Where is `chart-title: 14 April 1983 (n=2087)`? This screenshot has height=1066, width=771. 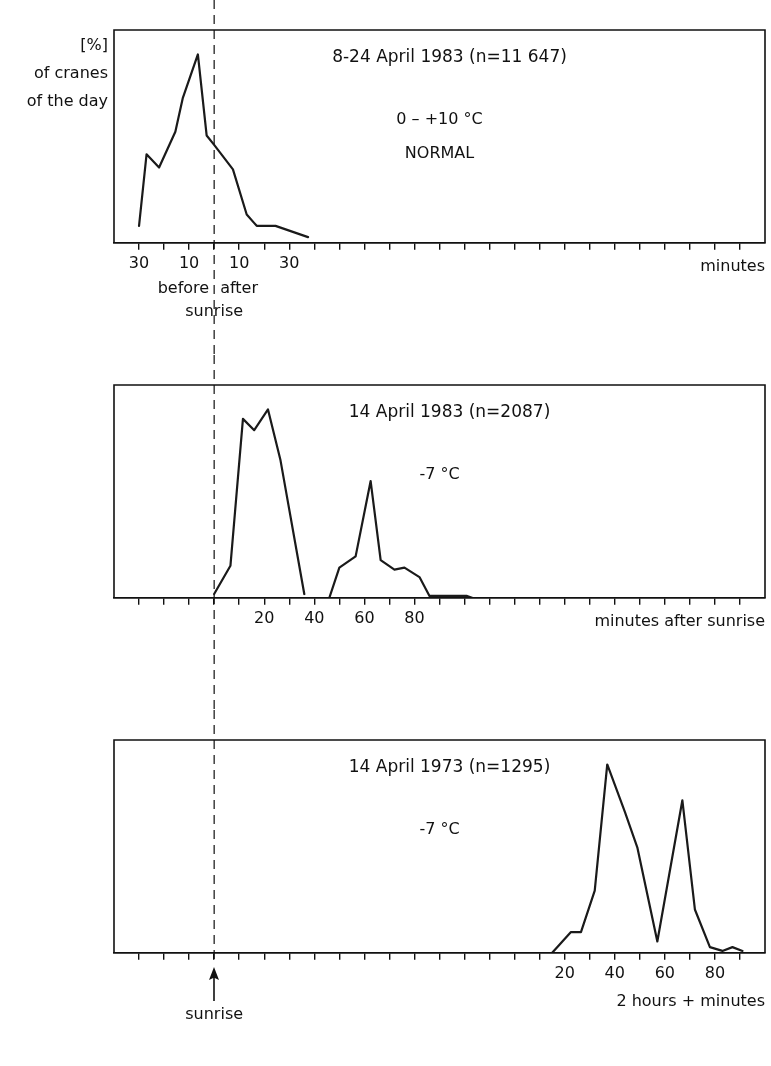
chart-title: 14 April 1983 (n=2087) is located at coordinates (449, 411).